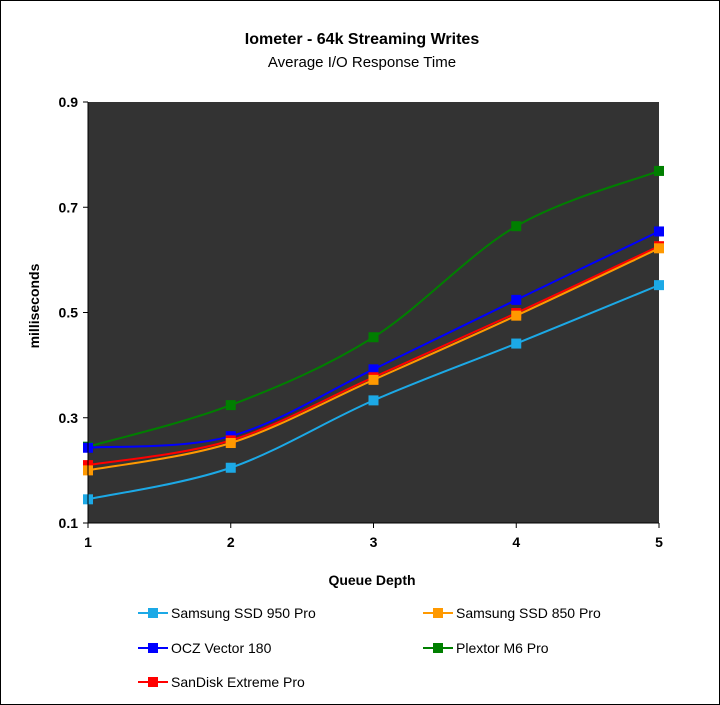 The image size is (720, 705). Describe the element at coordinates (69, 207) in the screenshot. I see `y-tick-label: 0.7` at that location.